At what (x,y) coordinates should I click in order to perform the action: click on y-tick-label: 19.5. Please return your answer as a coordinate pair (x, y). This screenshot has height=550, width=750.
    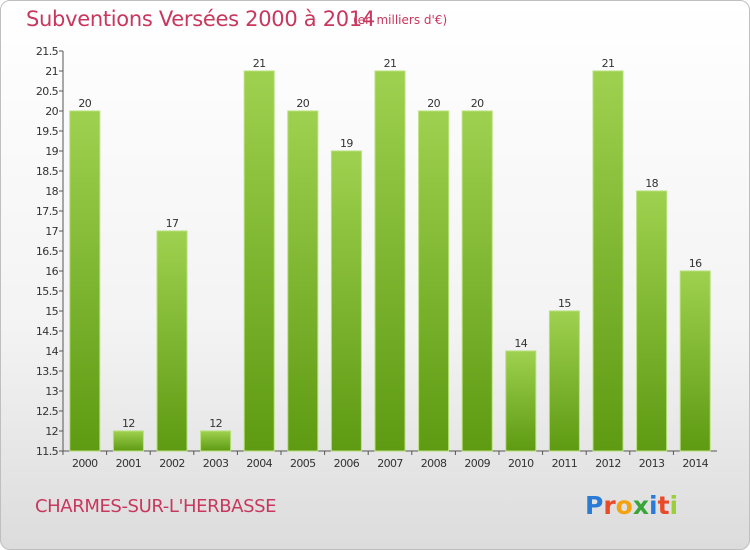
    Looking at the image, I should click on (47, 131).